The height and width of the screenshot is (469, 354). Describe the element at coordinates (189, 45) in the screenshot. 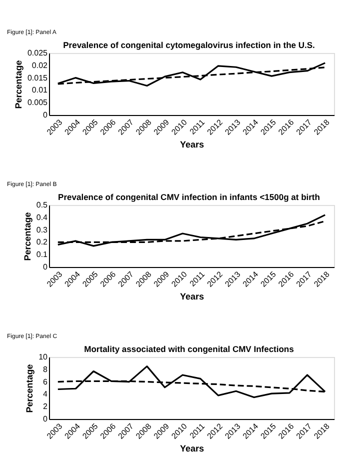

I see `chart-title: Prevalence of congenital cytomegalovirus infection in the U.S.` at that location.